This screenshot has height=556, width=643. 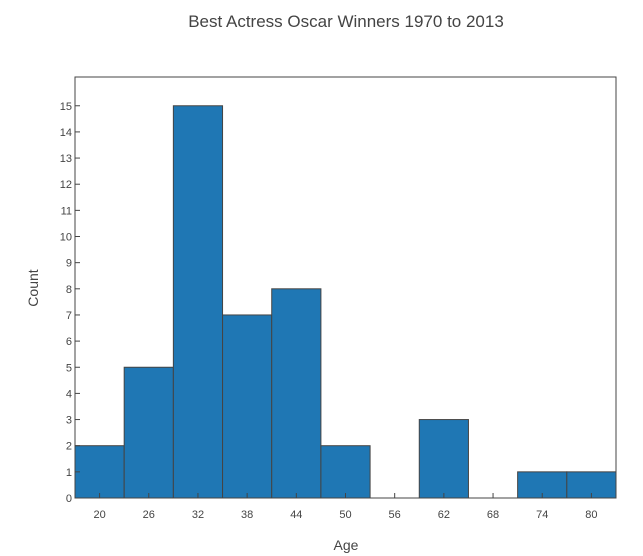 I want to click on x-axis-title: Age, so click(x=346, y=545).